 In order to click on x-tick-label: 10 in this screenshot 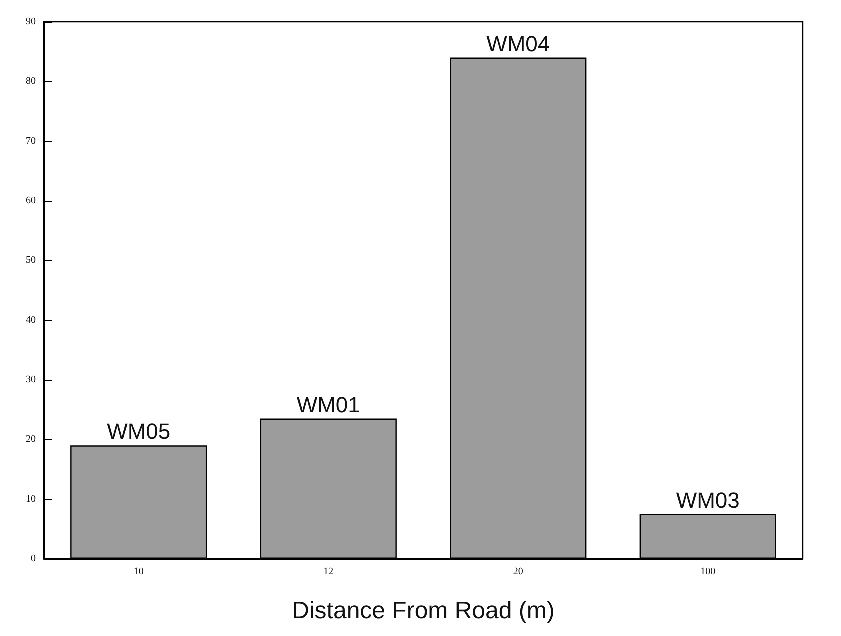, I will do `click(139, 572)`.